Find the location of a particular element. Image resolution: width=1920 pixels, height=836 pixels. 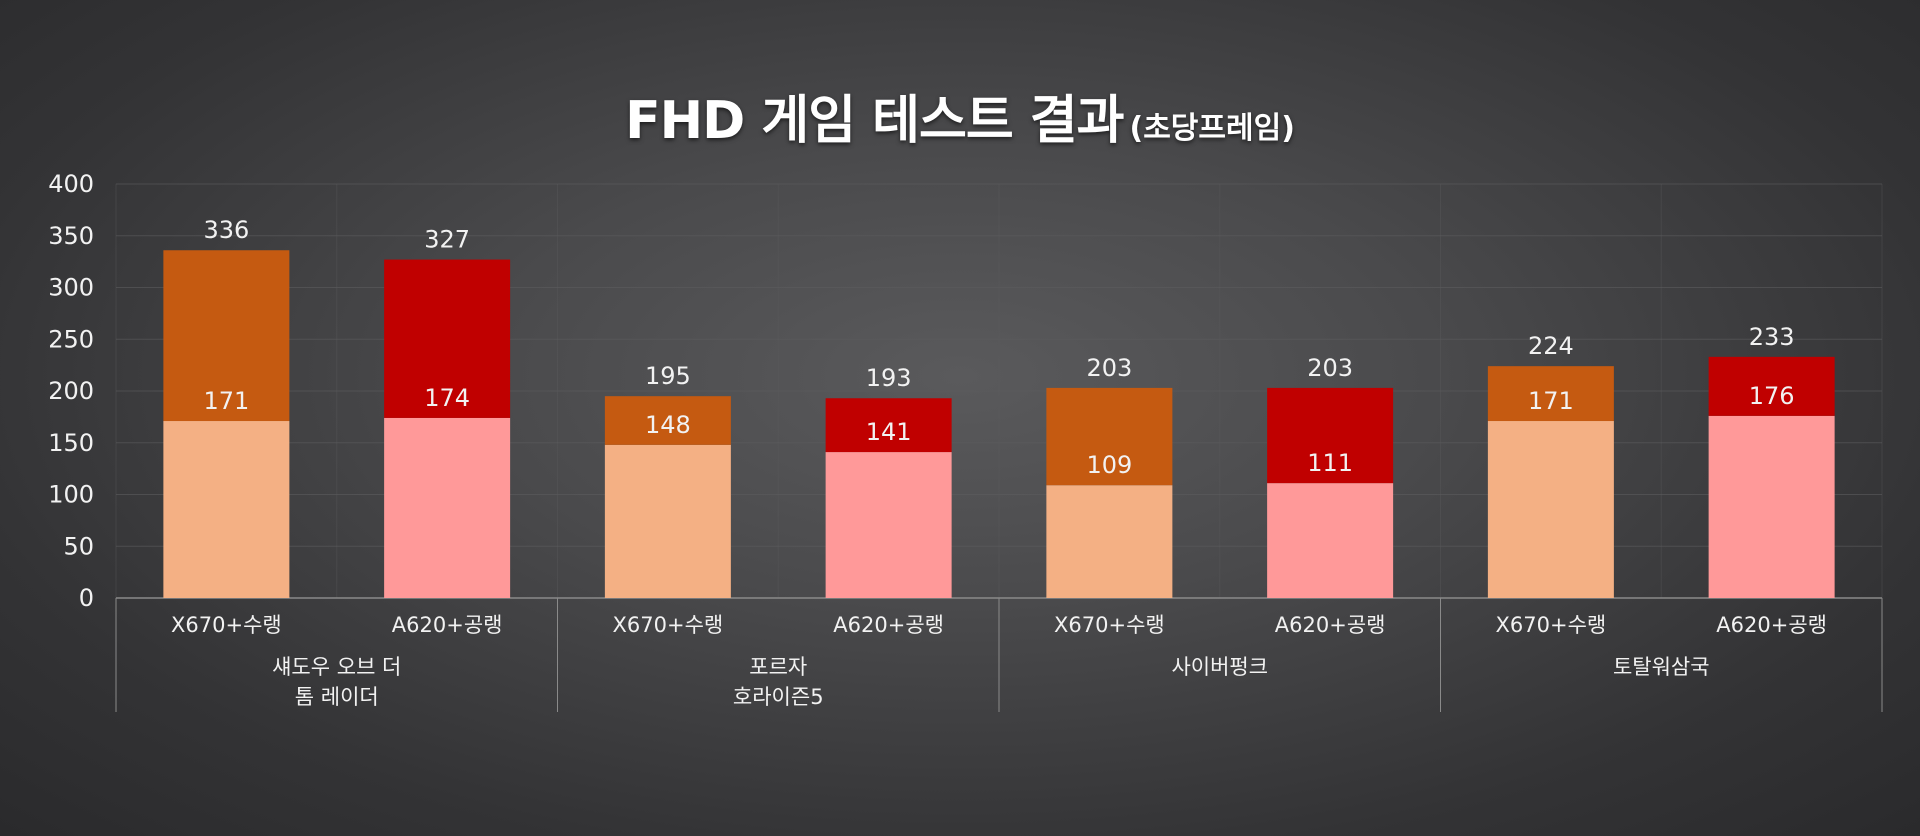

y-tick-label: 50 is located at coordinates (78, 546).